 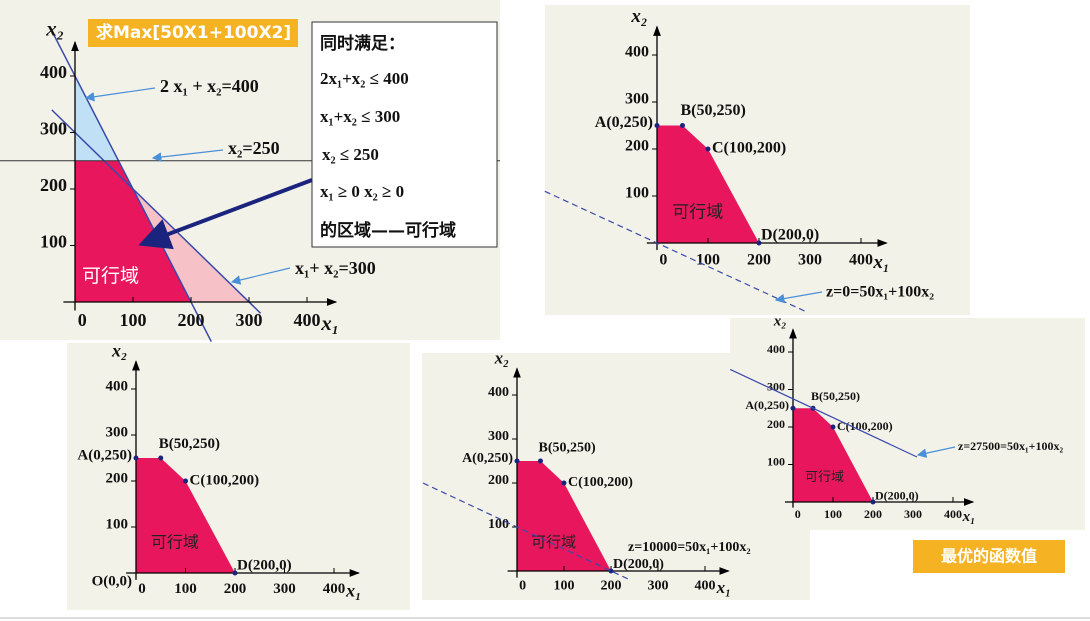 I want to click on constraint-footer: 的区域——可行域, so click(x=388, y=230).